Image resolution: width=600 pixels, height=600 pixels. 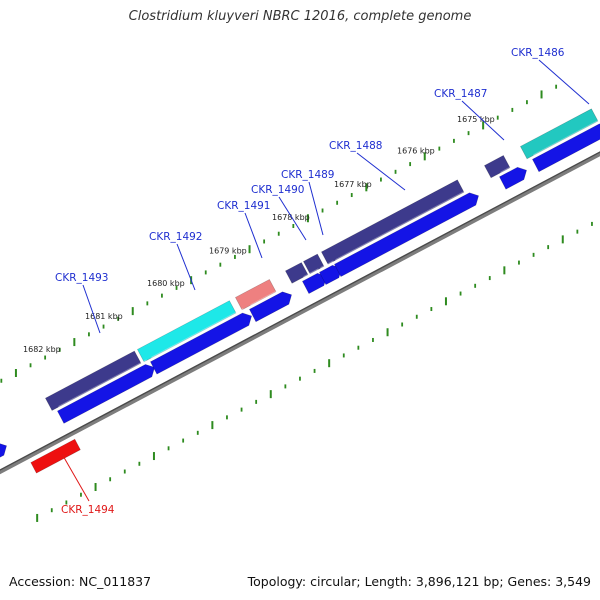 I want to click on kbp-label: 1678 kbp, so click(x=291, y=217).